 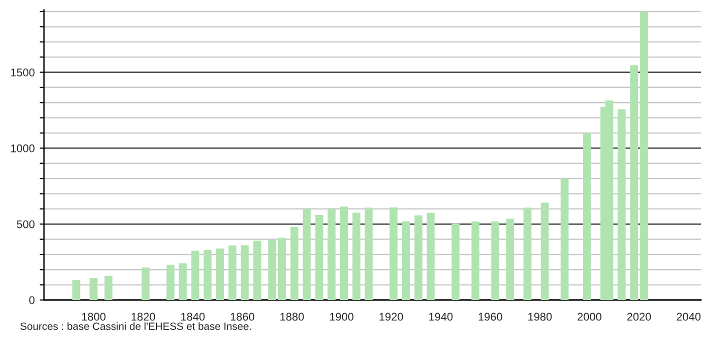 What do you see at coordinates (32, 300) in the screenshot?
I see `y-tick-label: 0` at bounding box center [32, 300].